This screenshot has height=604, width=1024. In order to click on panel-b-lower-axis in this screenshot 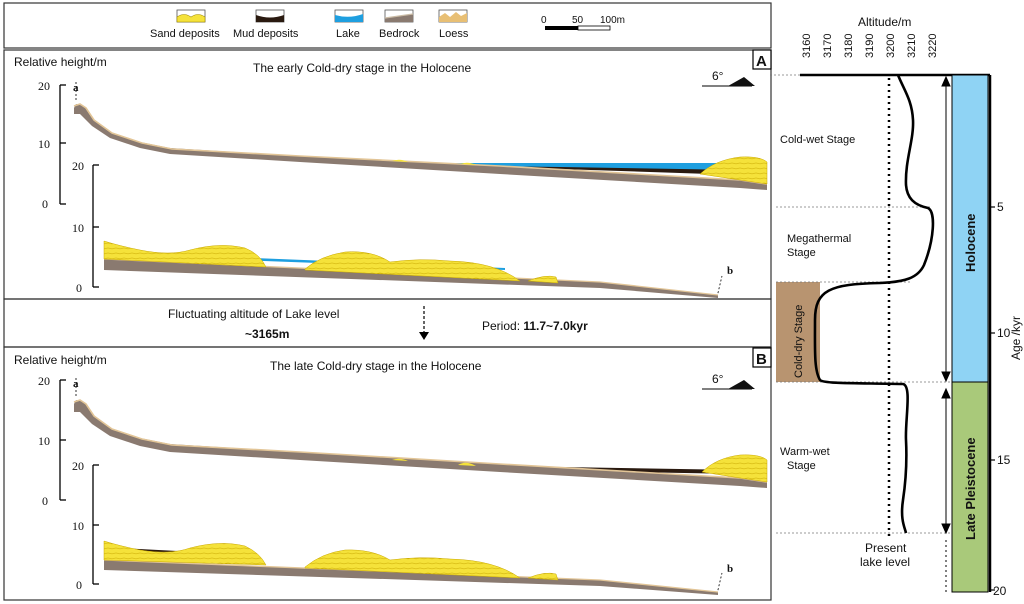, I will do `click(95, 524)`.